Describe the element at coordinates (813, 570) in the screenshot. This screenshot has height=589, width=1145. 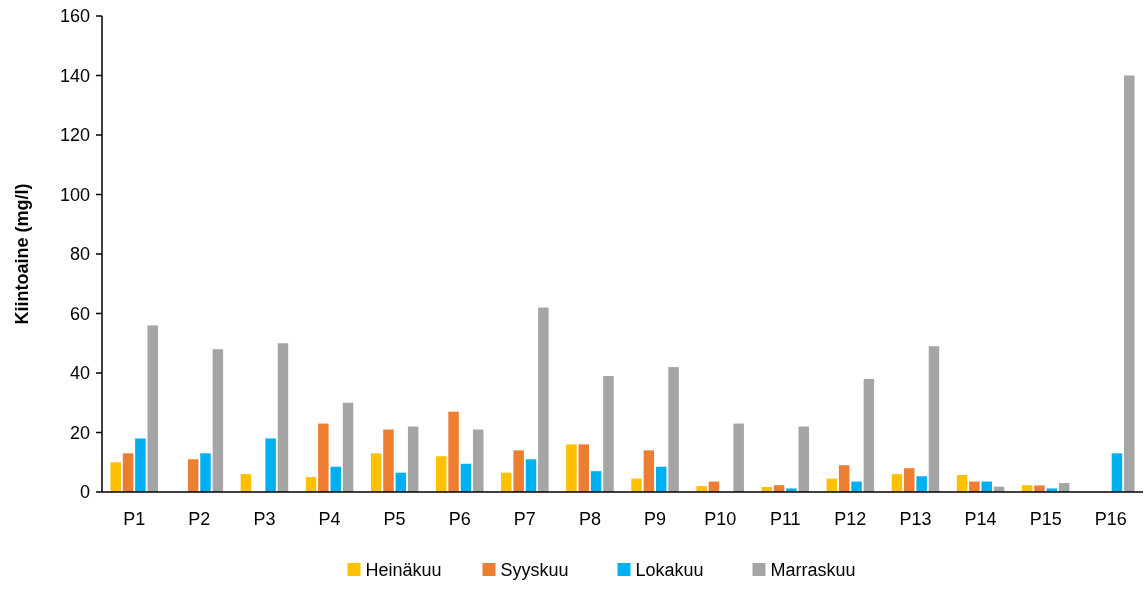
I see `legend-label: Marraskuu` at that location.